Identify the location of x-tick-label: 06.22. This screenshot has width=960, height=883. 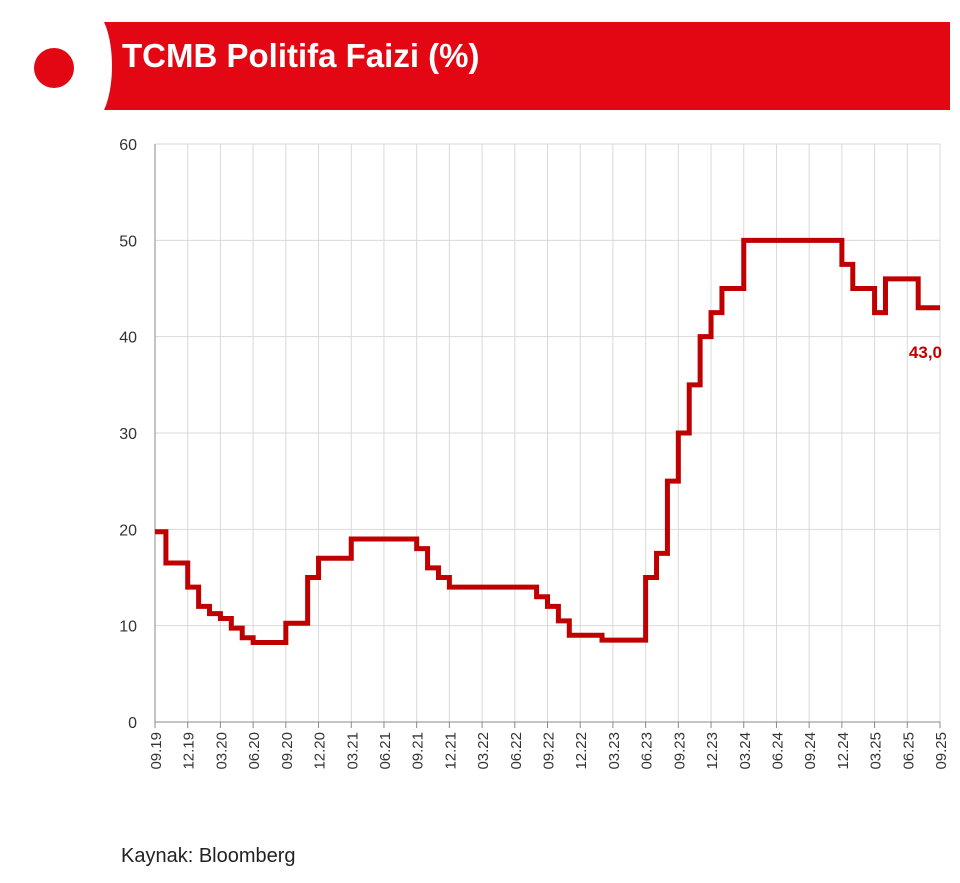
(516, 751).